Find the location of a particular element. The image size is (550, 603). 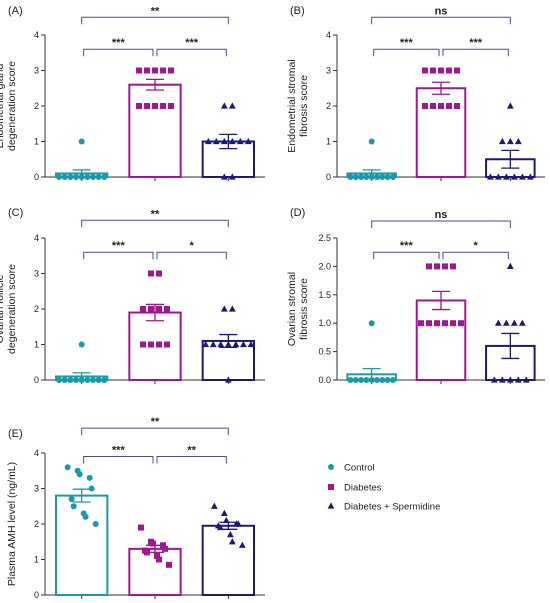

y-tick-label: 1 is located at coordinates (36, 560).